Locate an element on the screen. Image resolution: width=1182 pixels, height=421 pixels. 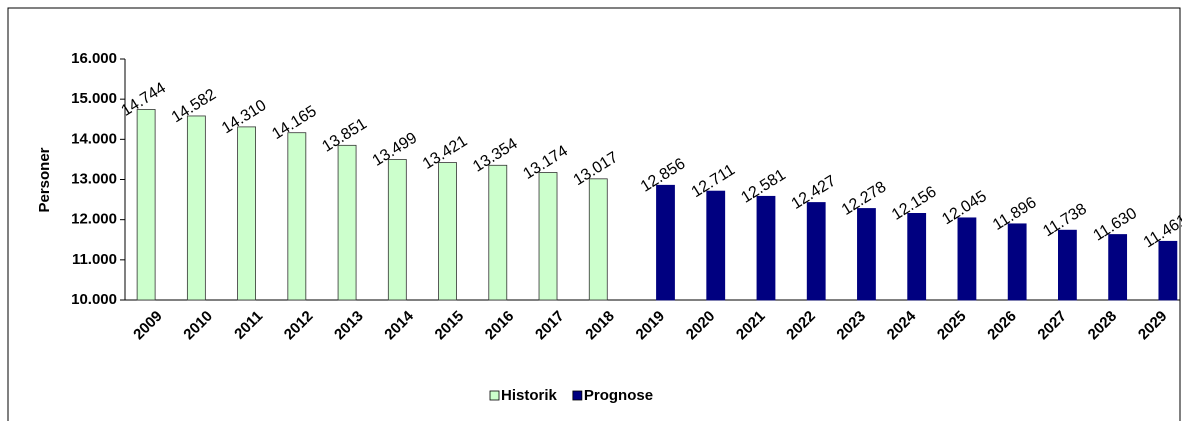
x-tick-label: 2027 is located at coordinates (1052, 326).